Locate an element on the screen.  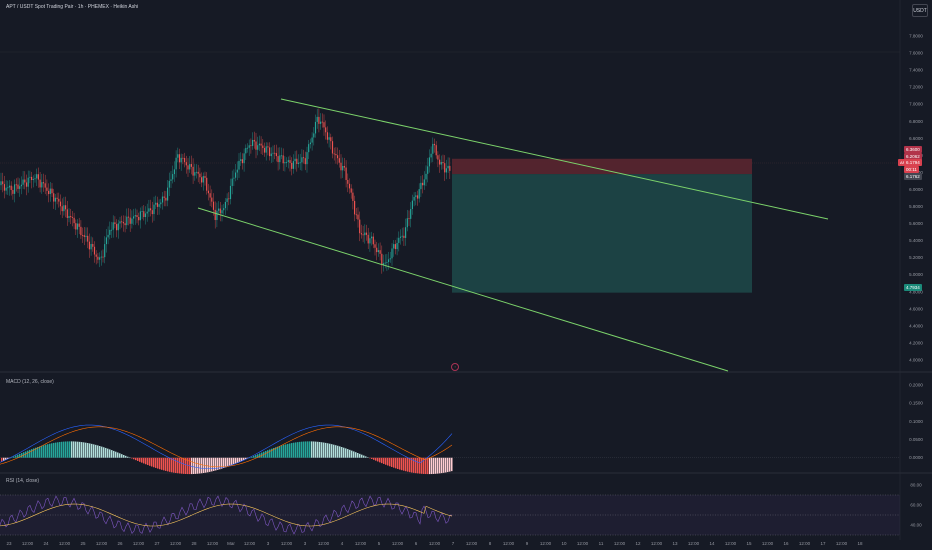
currency-button: USDT is located at coordinates (920, 10).